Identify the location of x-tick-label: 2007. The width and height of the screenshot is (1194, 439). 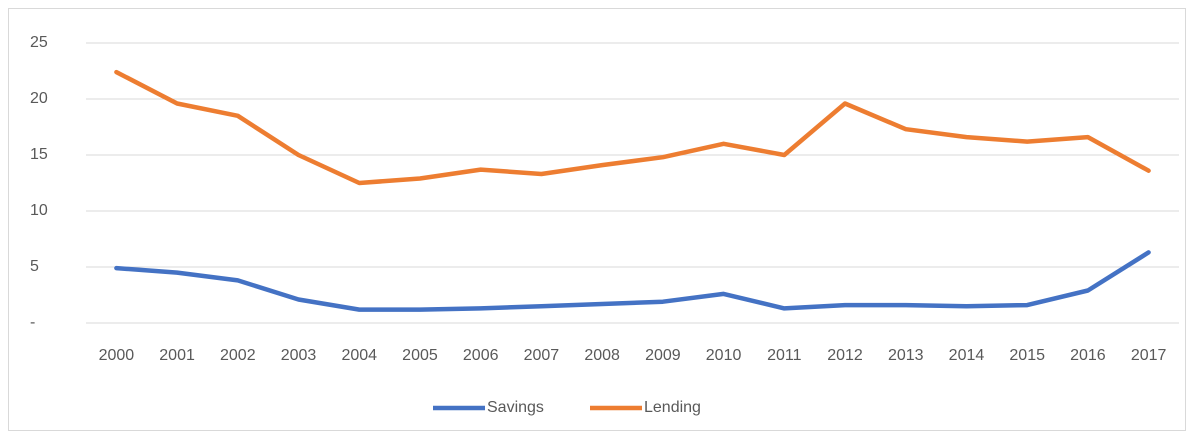
(542, 355).